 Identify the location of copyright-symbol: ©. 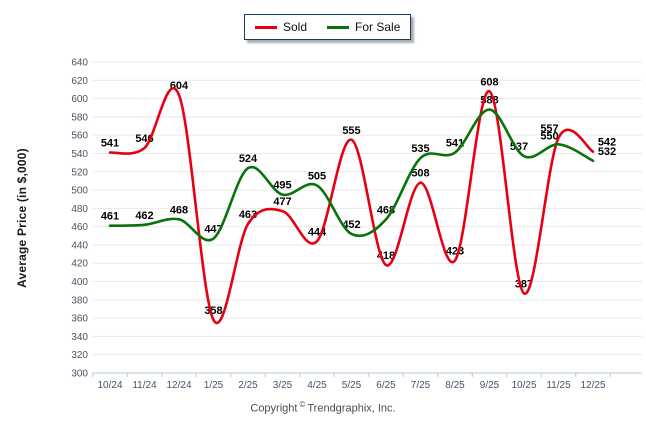
(302, 404).